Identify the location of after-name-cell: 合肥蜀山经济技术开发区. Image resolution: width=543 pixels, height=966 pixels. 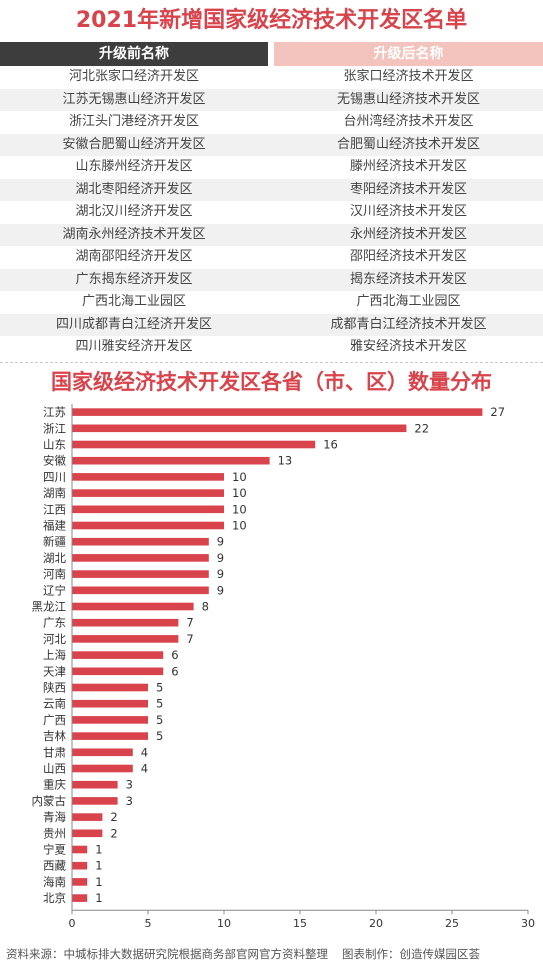
(408, 144).